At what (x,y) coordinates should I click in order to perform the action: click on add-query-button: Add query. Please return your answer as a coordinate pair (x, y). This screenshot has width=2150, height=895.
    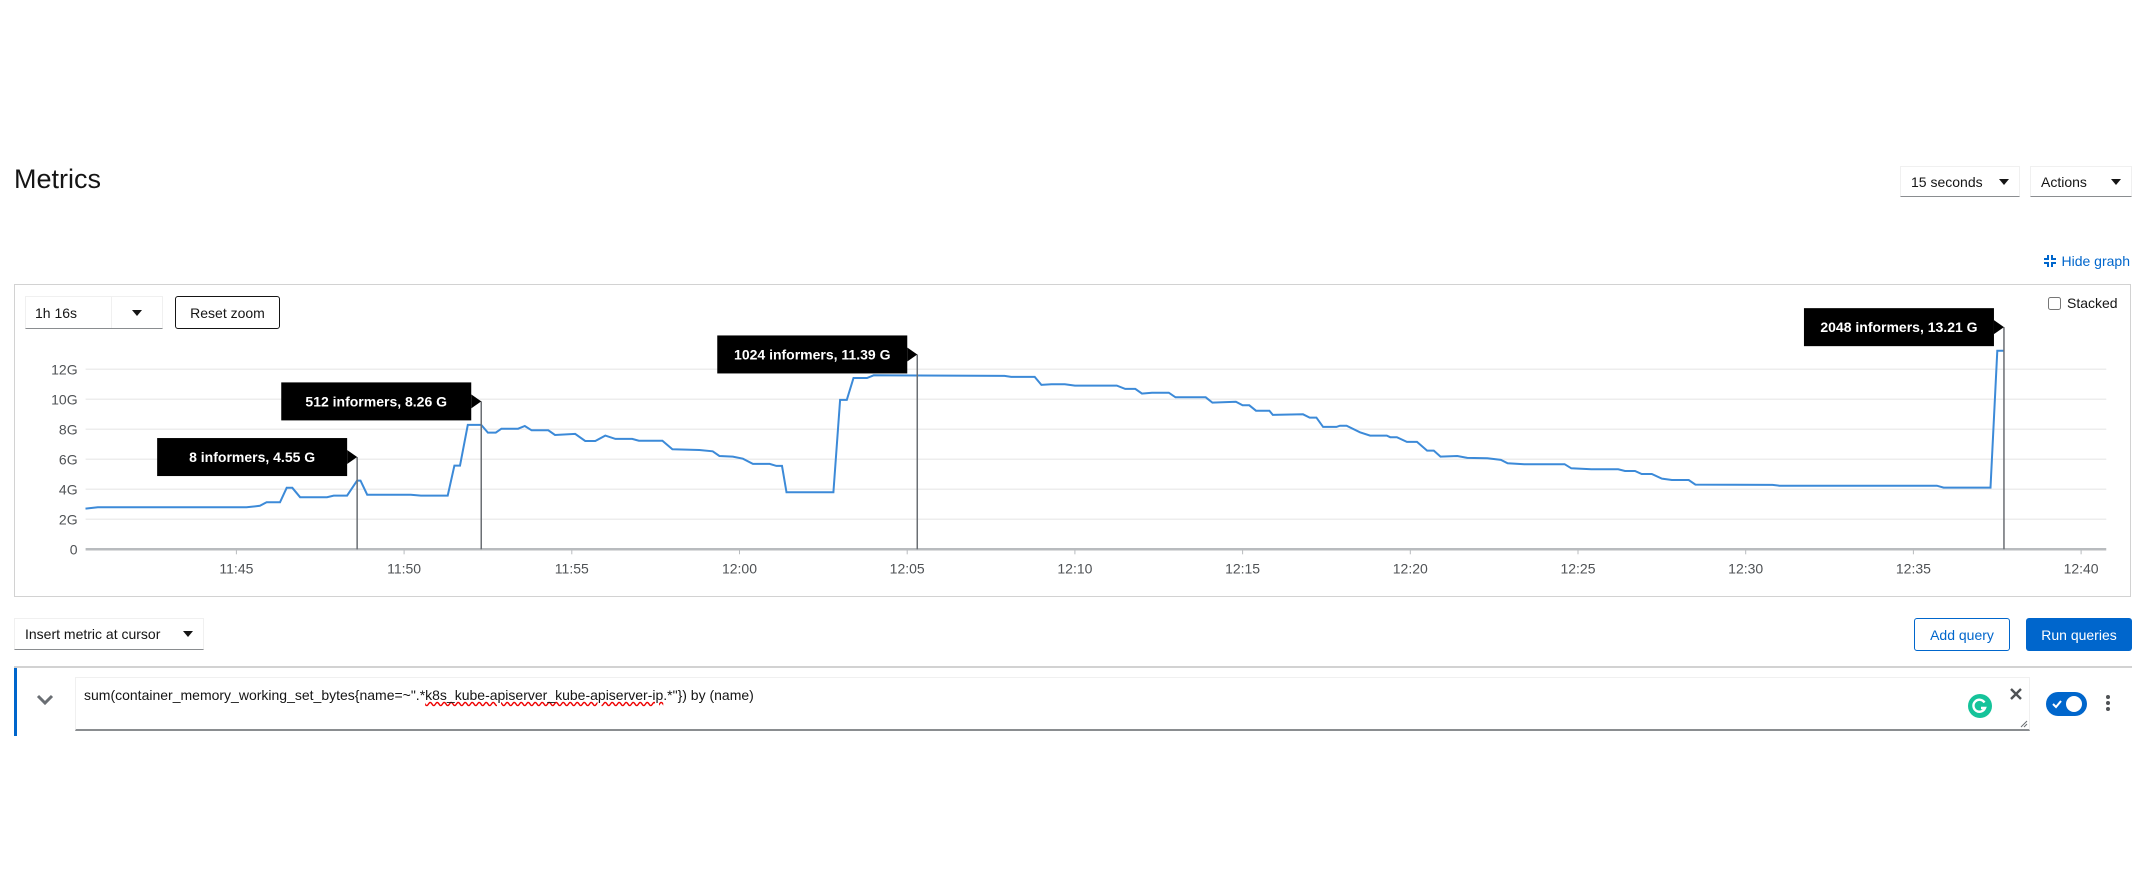
    Looking at the image, I should click on (1962, 634).